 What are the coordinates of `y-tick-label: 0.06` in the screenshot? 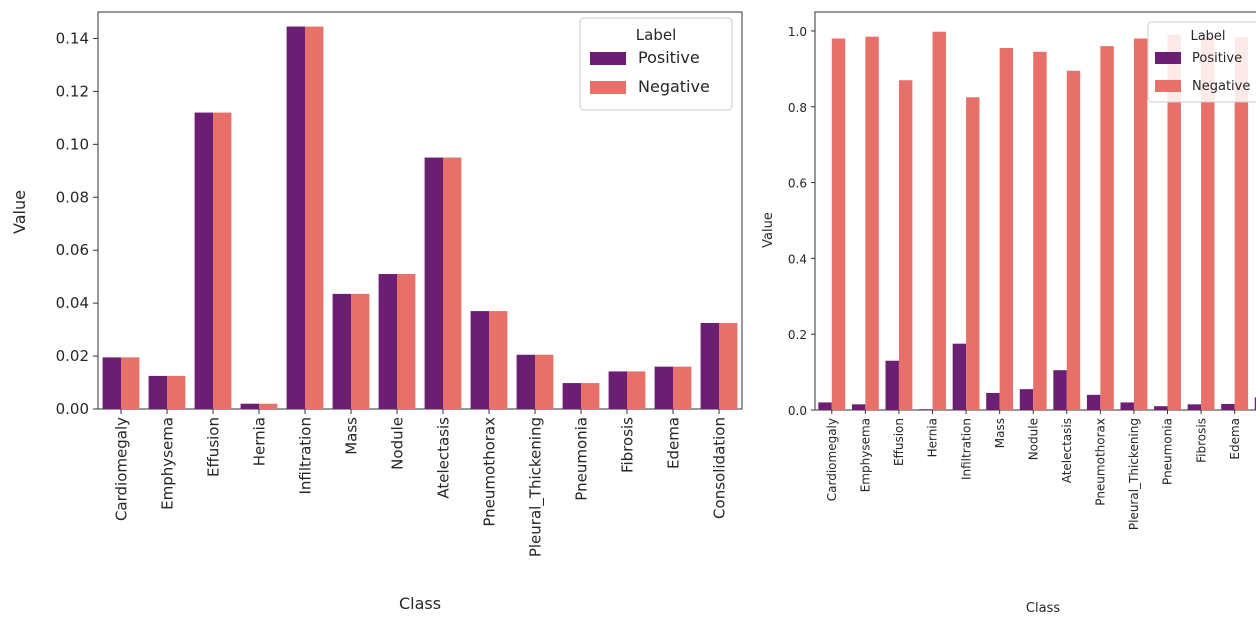 It's located at (72, 250).